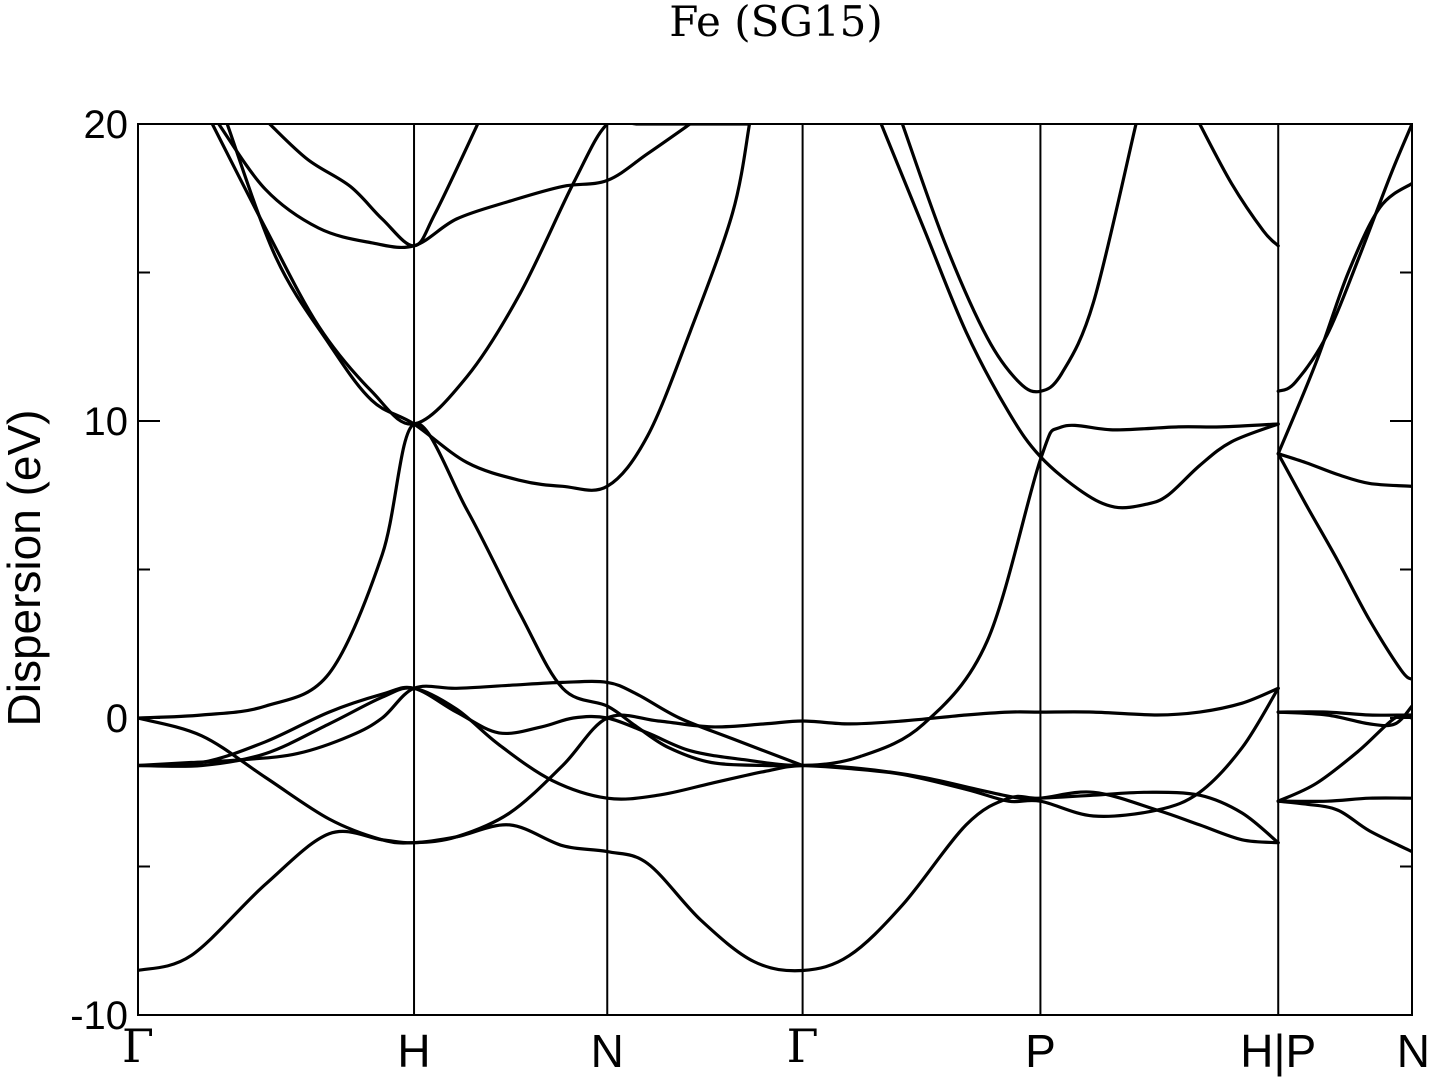  What do you see at coordinates (1278, 1051) in the screenshot?
I see `x-tick-label: H|P` at bounding box center [1278, 1051].